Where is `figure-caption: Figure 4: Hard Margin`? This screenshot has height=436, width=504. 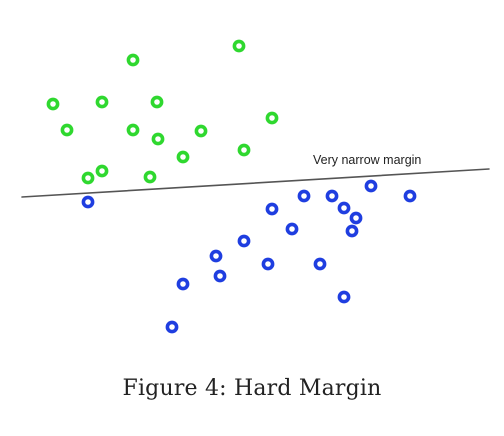
figure-caption: Figure 4: Hard Margin is located at coordinates (252, 388).